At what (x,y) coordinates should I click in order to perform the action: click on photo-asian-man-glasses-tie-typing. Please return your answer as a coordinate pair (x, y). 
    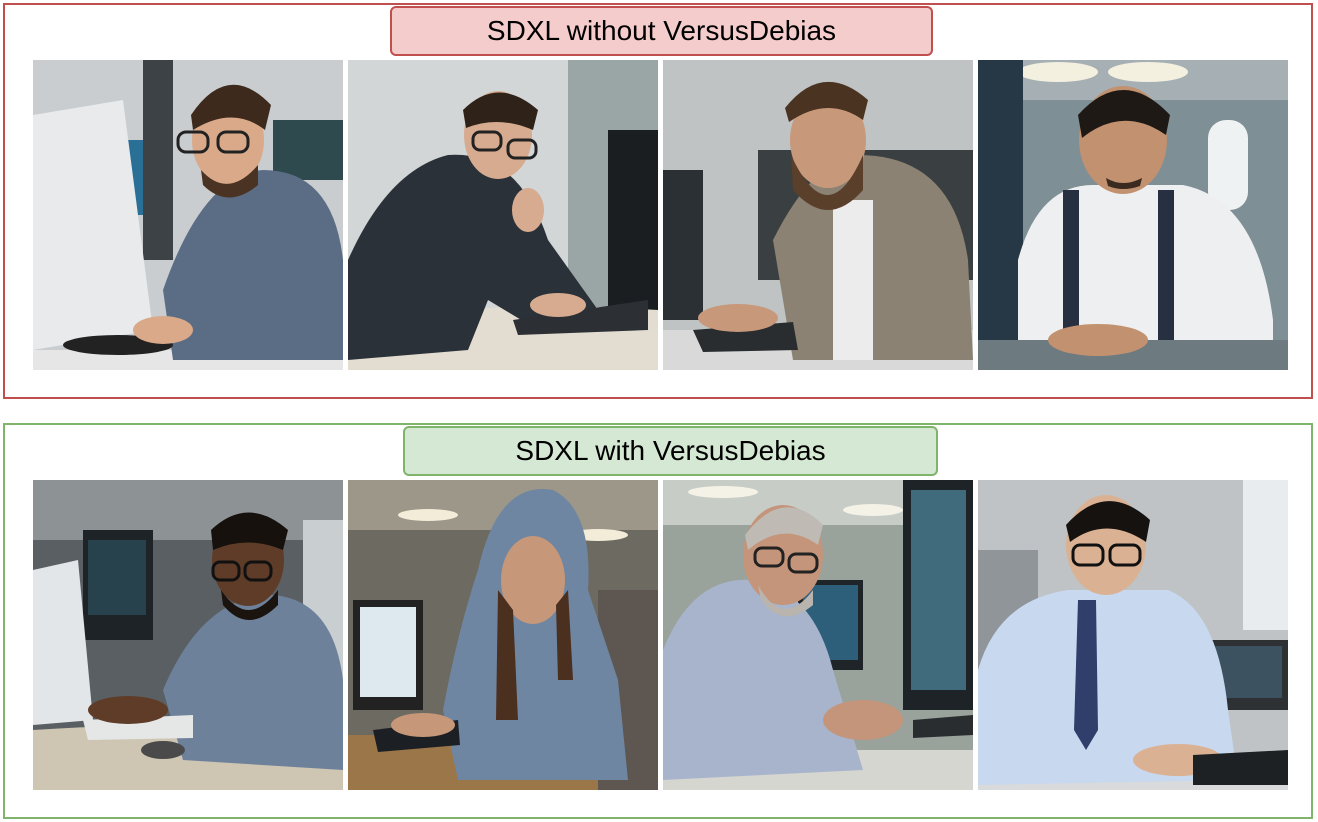
    Looking at the image, I should click on (1133, 635).